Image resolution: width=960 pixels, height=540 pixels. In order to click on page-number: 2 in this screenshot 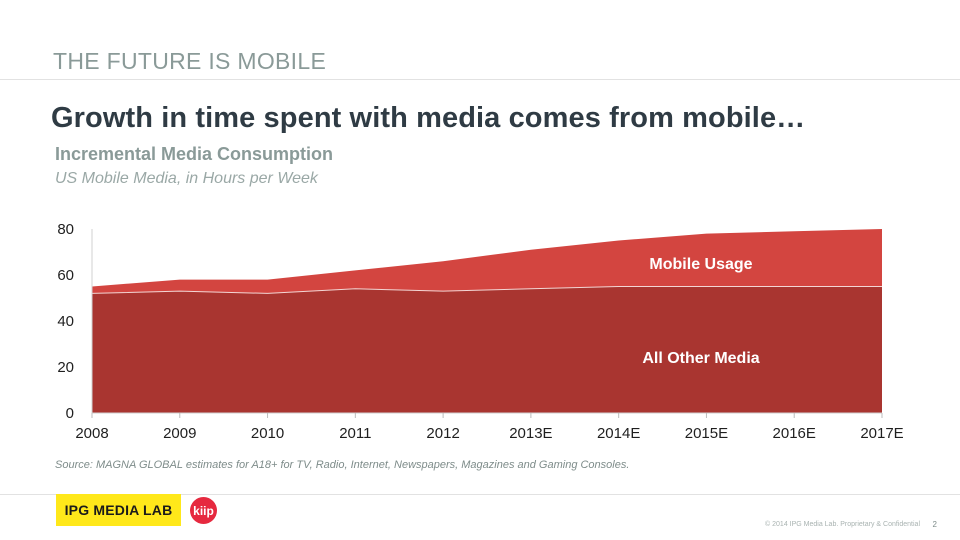, I will do `click(934, 524)`.